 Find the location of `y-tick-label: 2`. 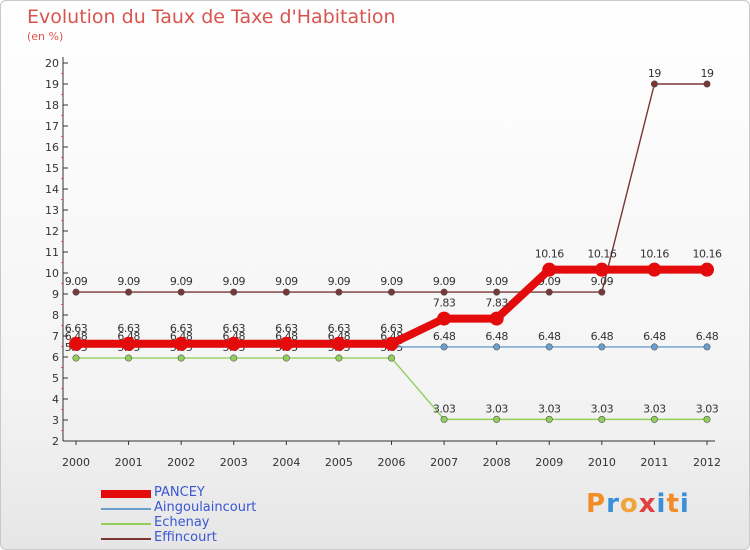

y-tick-label: 2 is located at coordinates (55, 441).